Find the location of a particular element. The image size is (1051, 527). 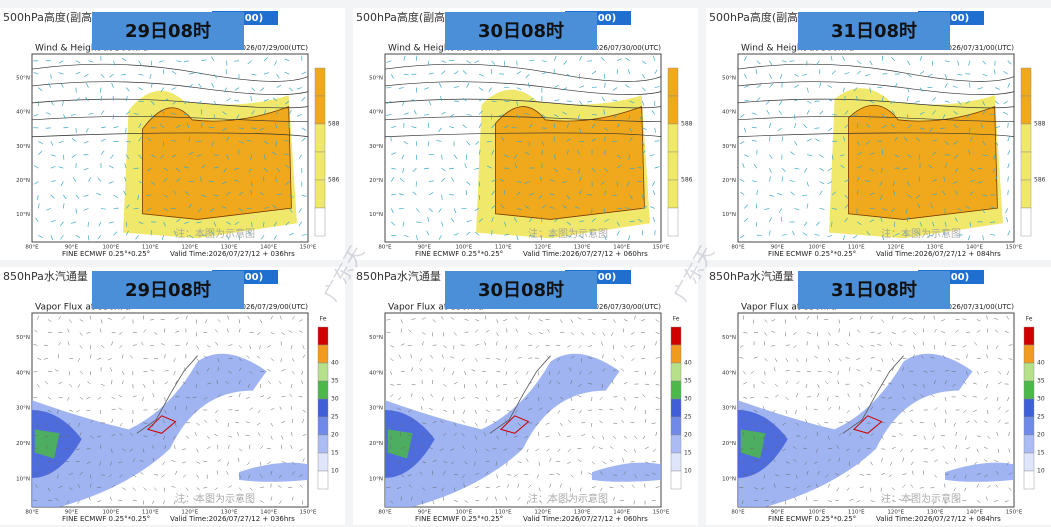

vapor-area is located at coordinates (502, 430).